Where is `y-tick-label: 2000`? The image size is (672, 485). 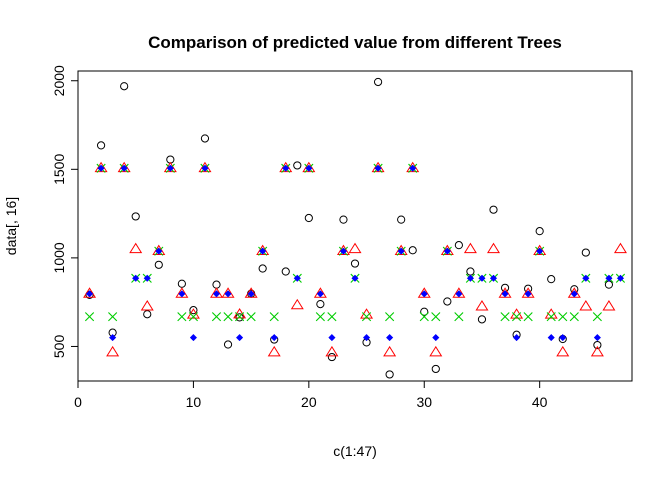 y-tick-label: 2000 is located at coordinates (59, 80).